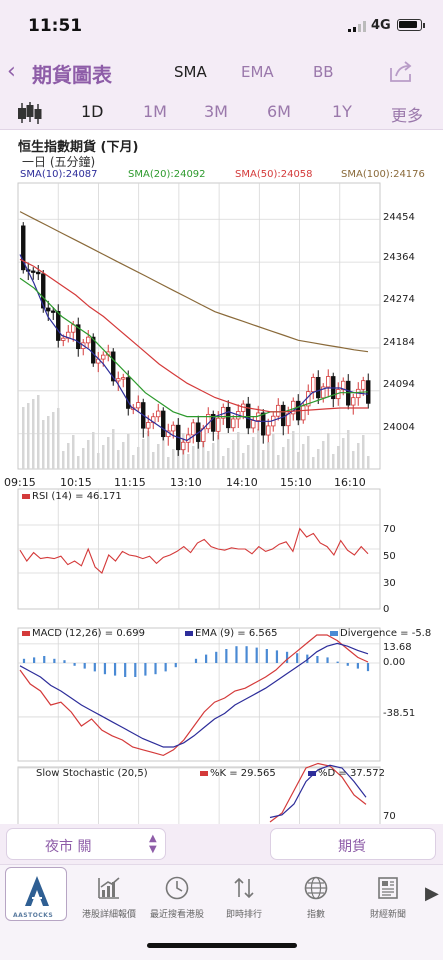 The height and width of the screenshot is (960, 443). What do you see at coordinates (109, 896) in the screenshot?
I see `tab-stock-quote: 港股詳細報價` at bounding box center [109, 896].